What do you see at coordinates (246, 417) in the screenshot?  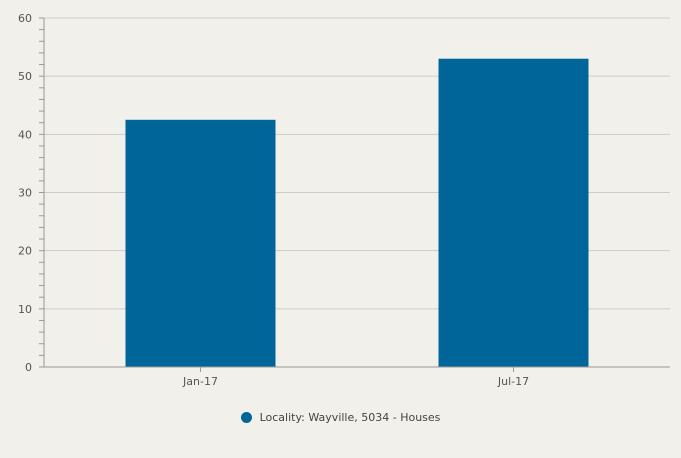 I see `legend-marker-icon` at bounding box center [246, 417].